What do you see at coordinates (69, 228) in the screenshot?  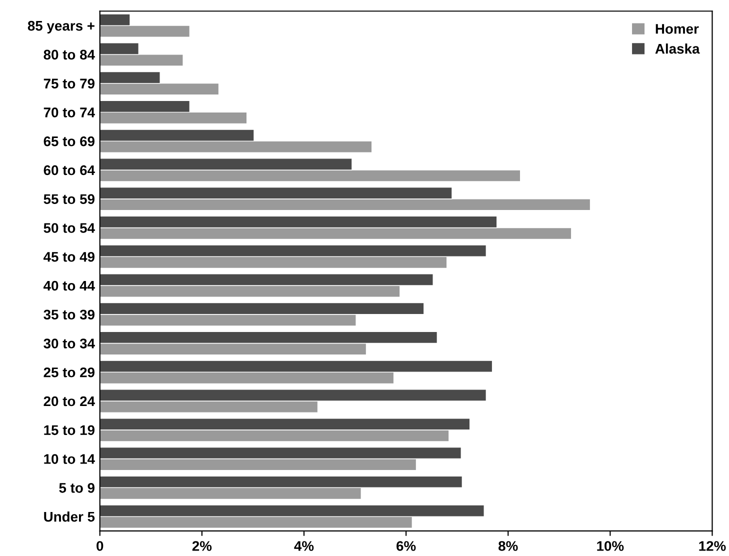 I see `y-tick-label: 50 to 54` at bounding box center [69, 228].